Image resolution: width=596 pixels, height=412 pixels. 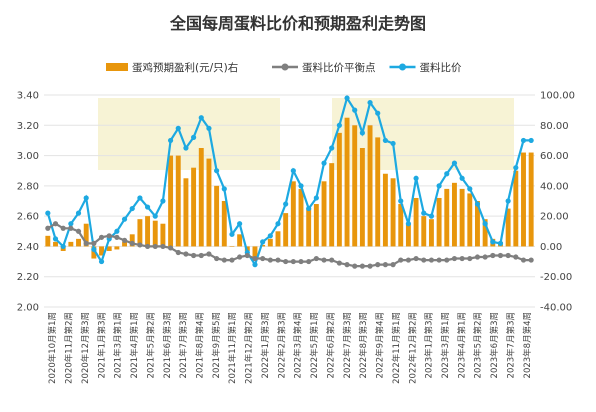 I want to click on y-right-tick: -20.00, so click(x=556, y=277).